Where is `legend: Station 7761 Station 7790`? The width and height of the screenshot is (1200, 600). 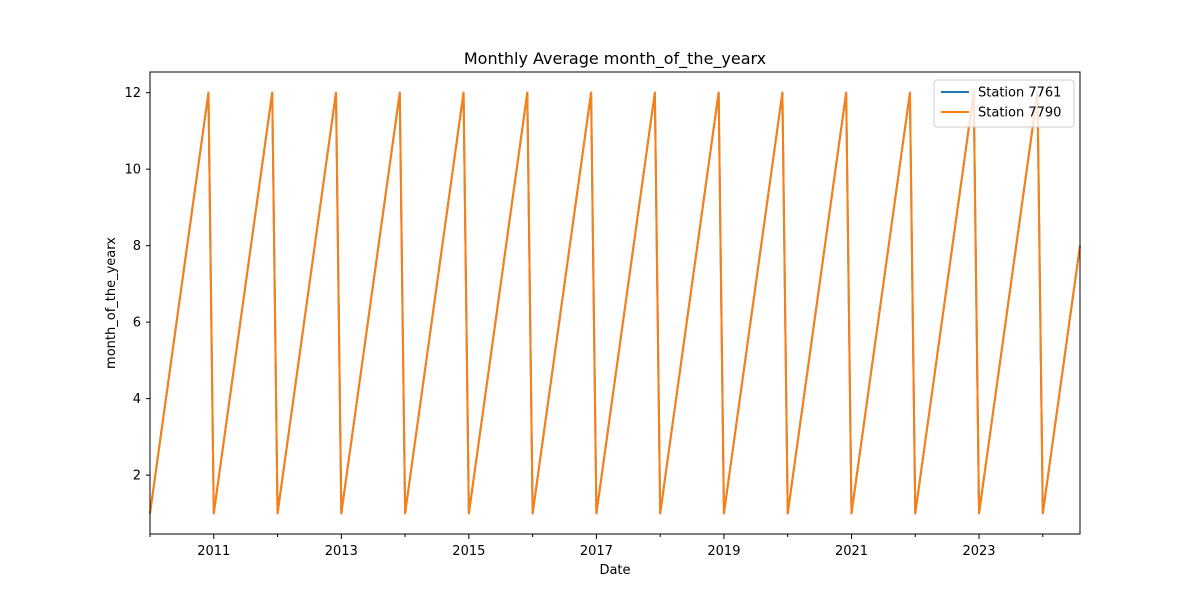 legend: Station 7761 Station 7790 is located at coordinates (1004, 103).